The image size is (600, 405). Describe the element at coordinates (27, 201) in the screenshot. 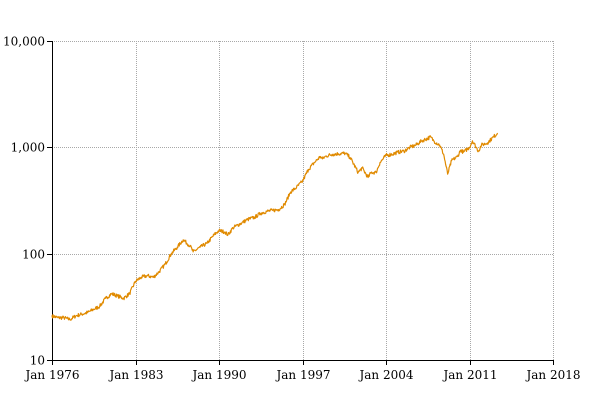

I see `y-axis-ticks: 10 100 1,000 10,000` at that location.